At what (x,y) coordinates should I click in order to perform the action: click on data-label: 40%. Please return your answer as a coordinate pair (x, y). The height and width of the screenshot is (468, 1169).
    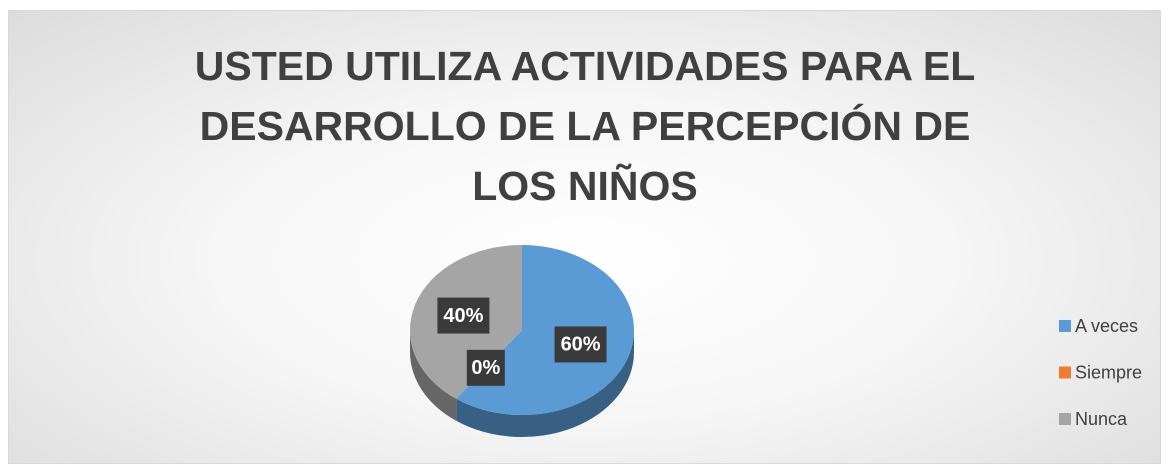
    Looking at the image, I should click on (463, 316).